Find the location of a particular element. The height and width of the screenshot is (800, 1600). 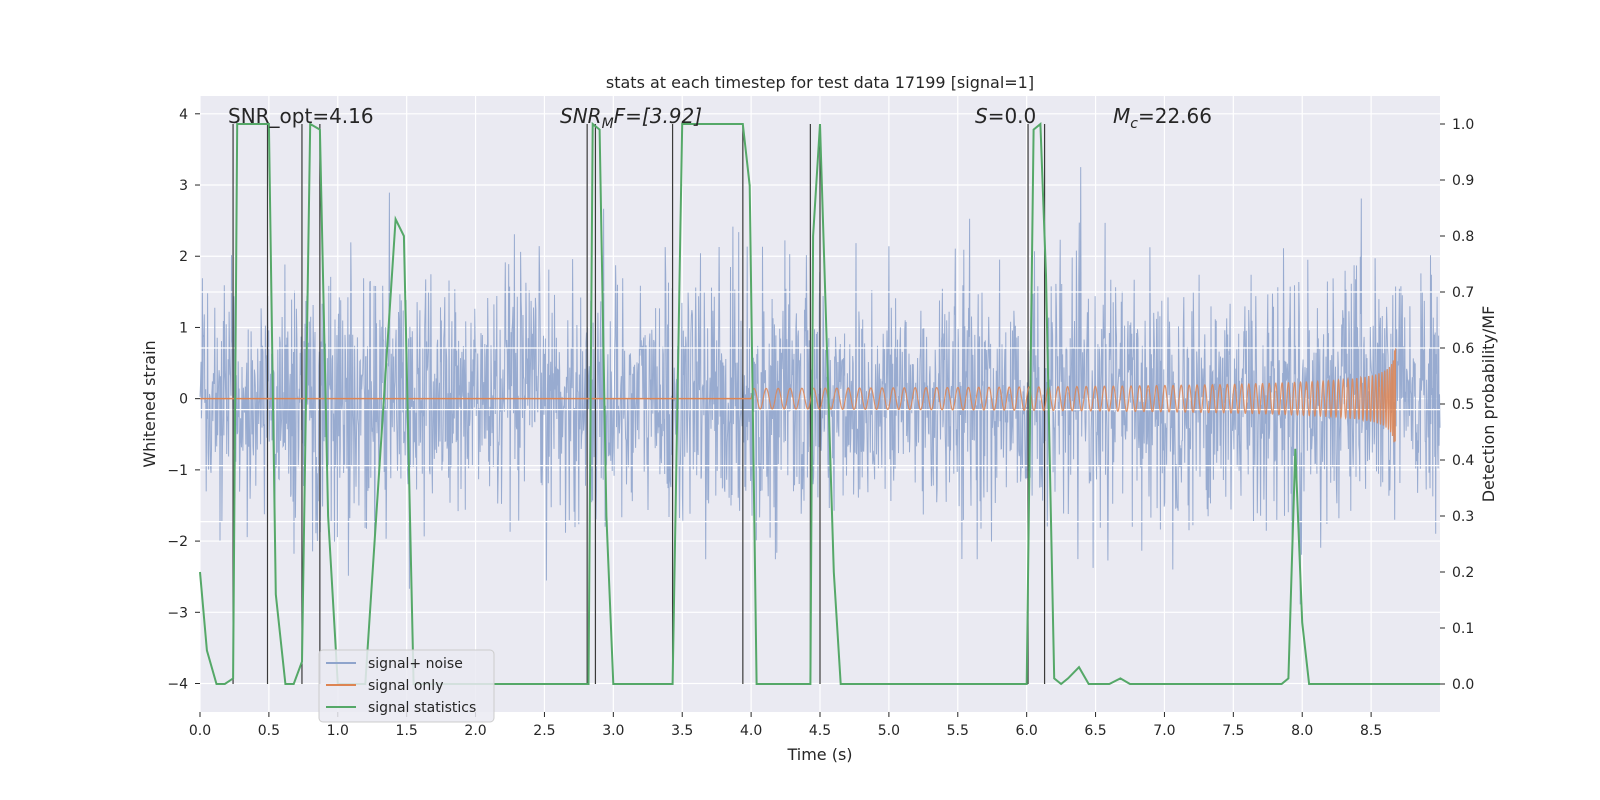

left-tick-label: 2 is located at coordinates (183, 257).